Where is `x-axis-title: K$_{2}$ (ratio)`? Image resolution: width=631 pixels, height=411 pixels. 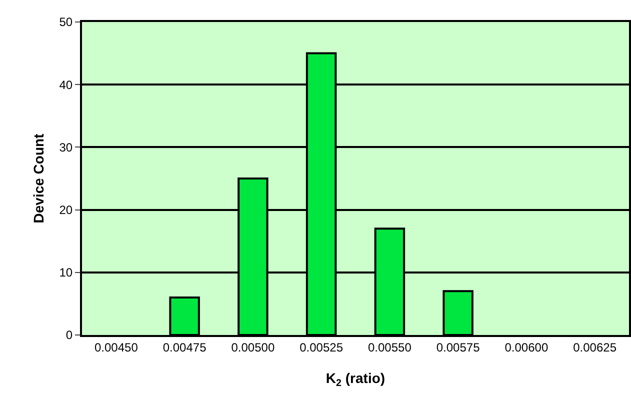
x-axis-title: K$_{2}$ (ratio) is located at coordinates (356, 380).